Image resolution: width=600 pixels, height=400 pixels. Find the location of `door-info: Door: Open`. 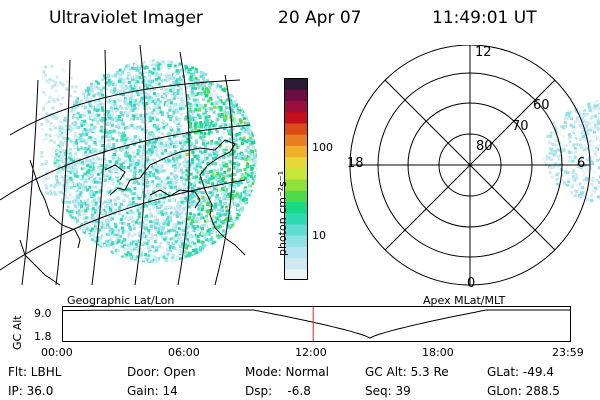

door-info: Door: Open is located at coordinates (161, 372).